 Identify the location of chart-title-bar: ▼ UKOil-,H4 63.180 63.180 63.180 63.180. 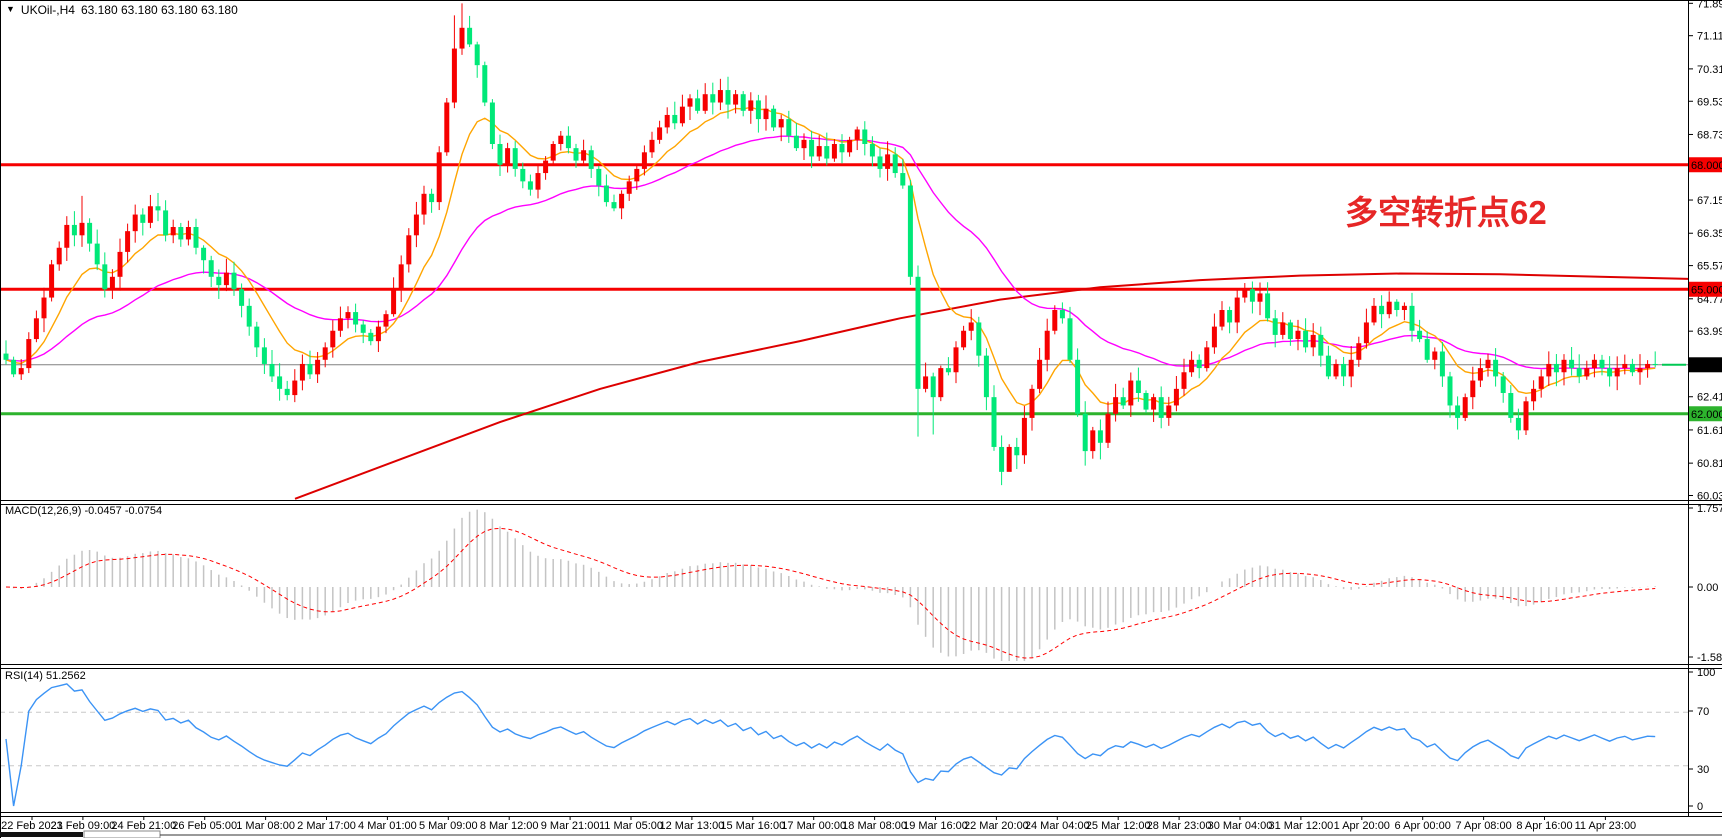
(122, 10).